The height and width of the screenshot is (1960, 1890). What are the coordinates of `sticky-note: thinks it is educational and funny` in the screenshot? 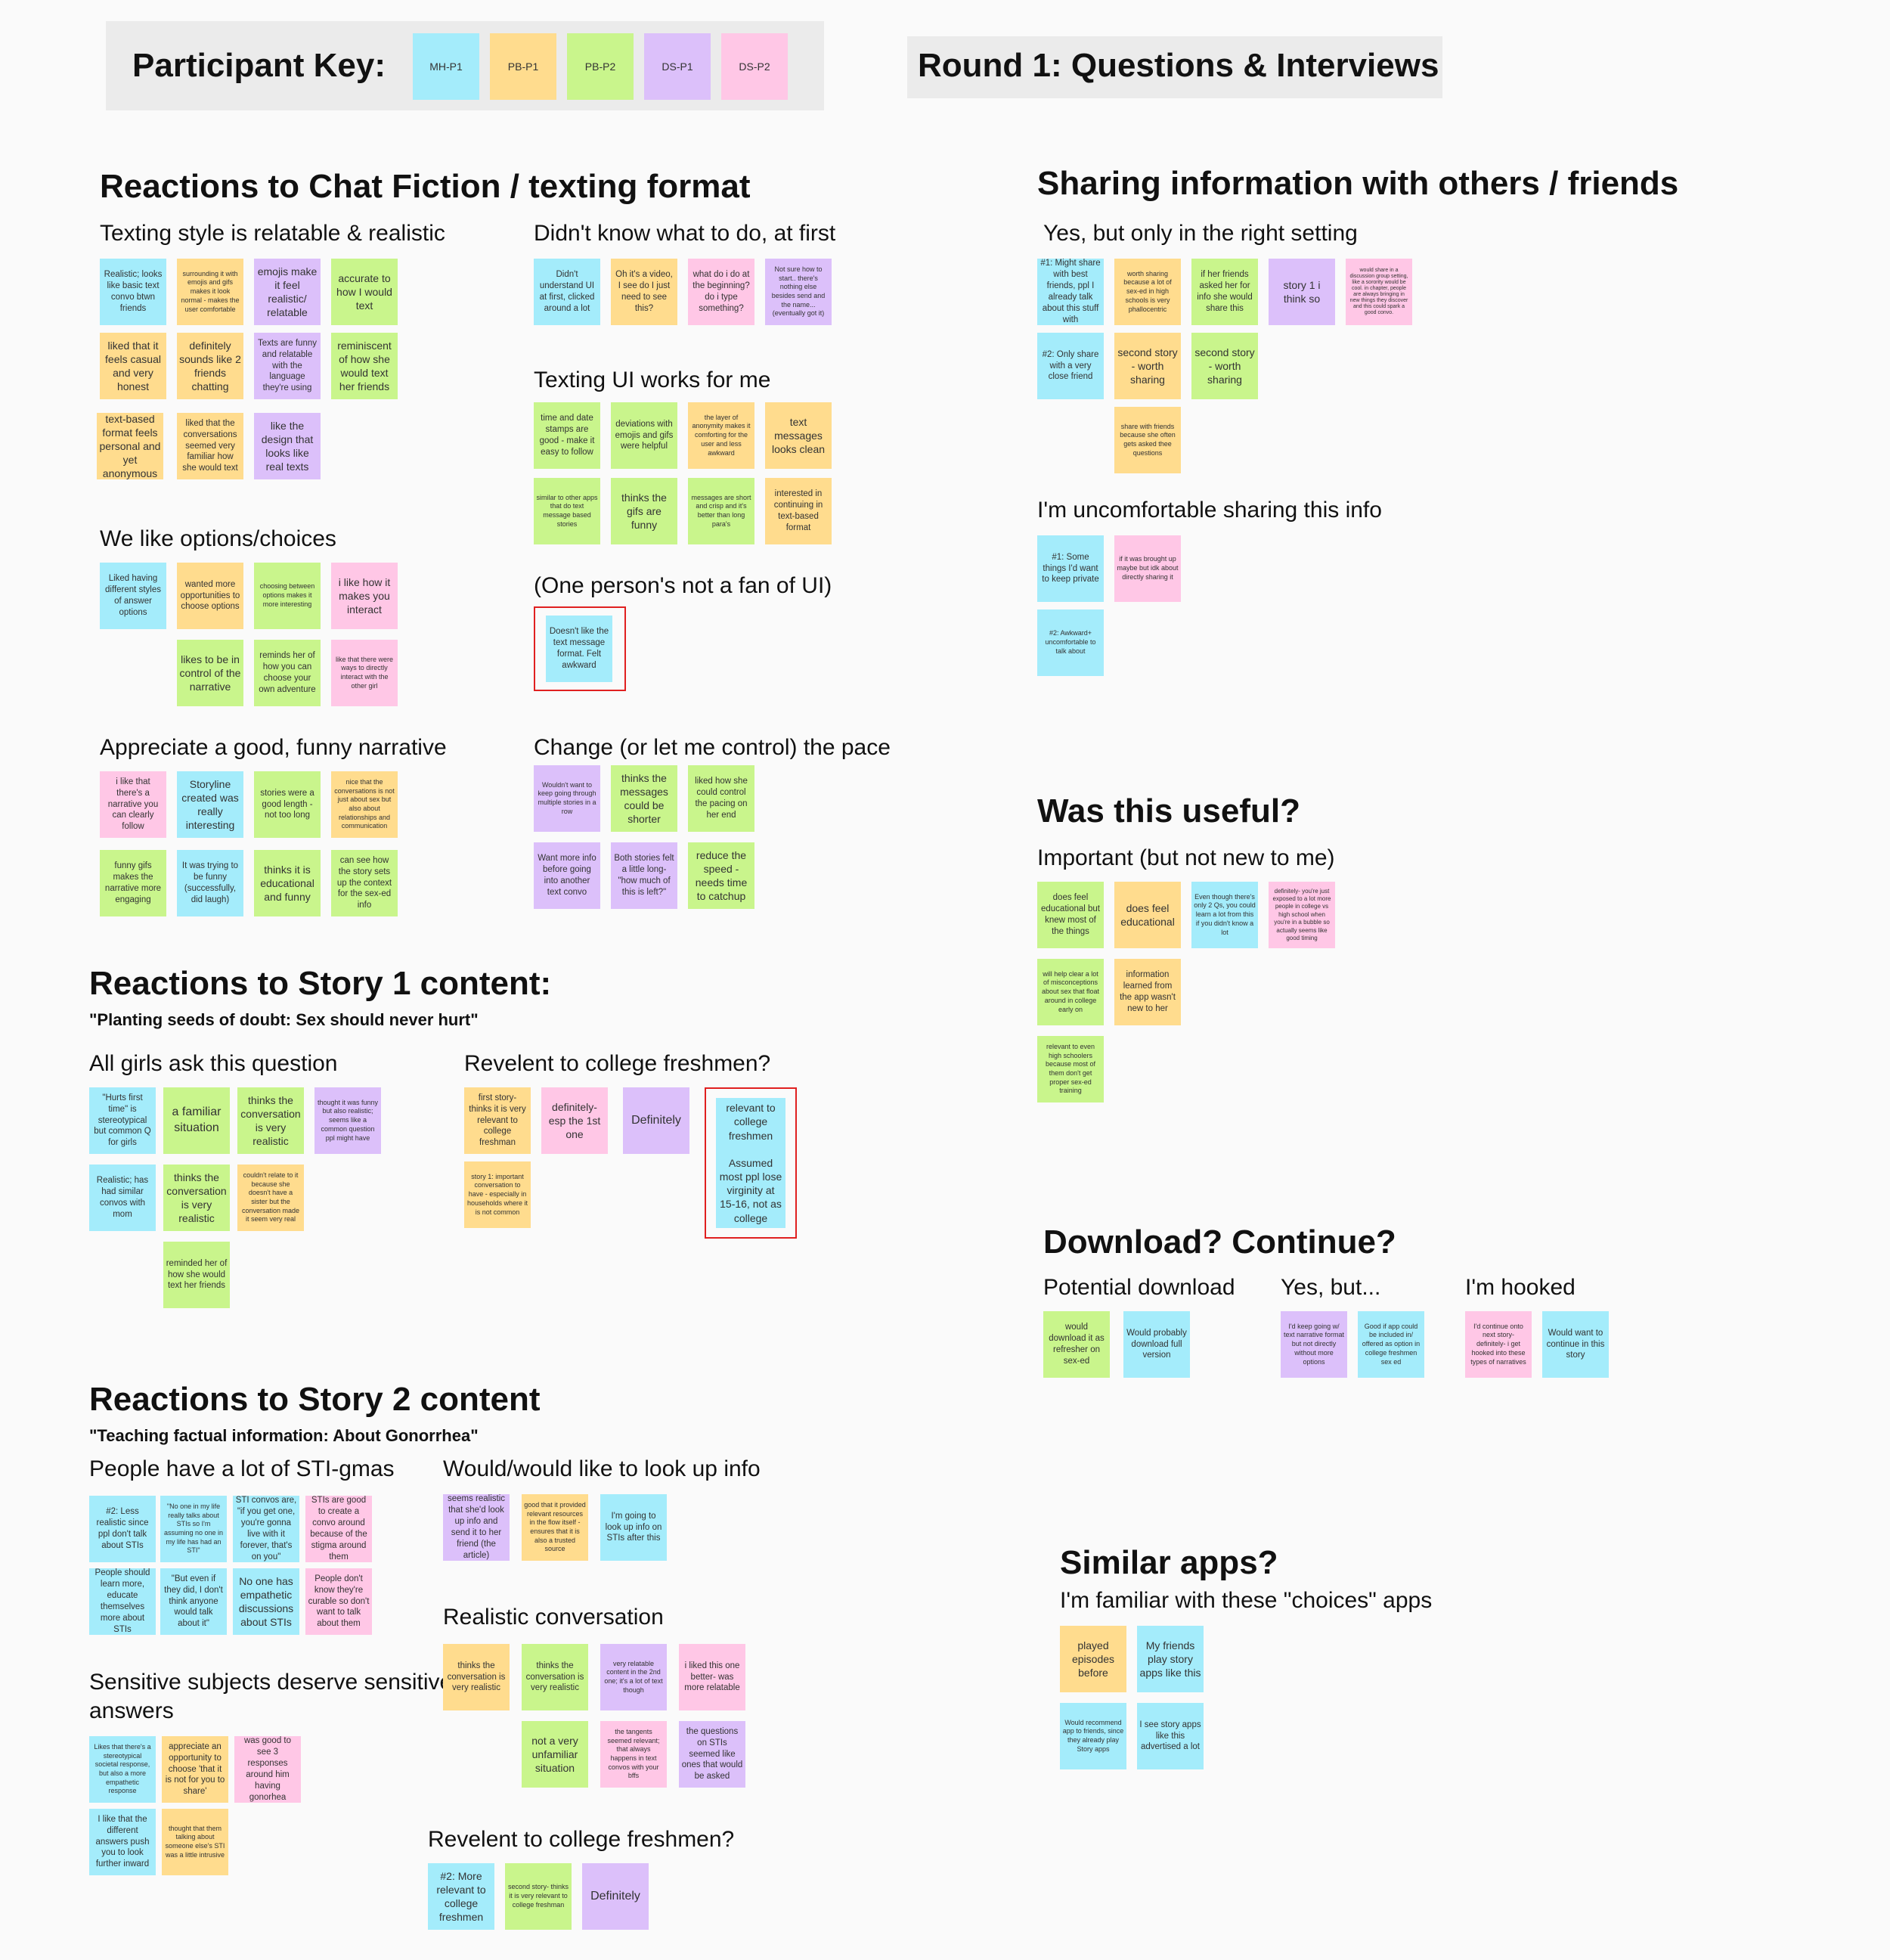 It's located at (287, 883).